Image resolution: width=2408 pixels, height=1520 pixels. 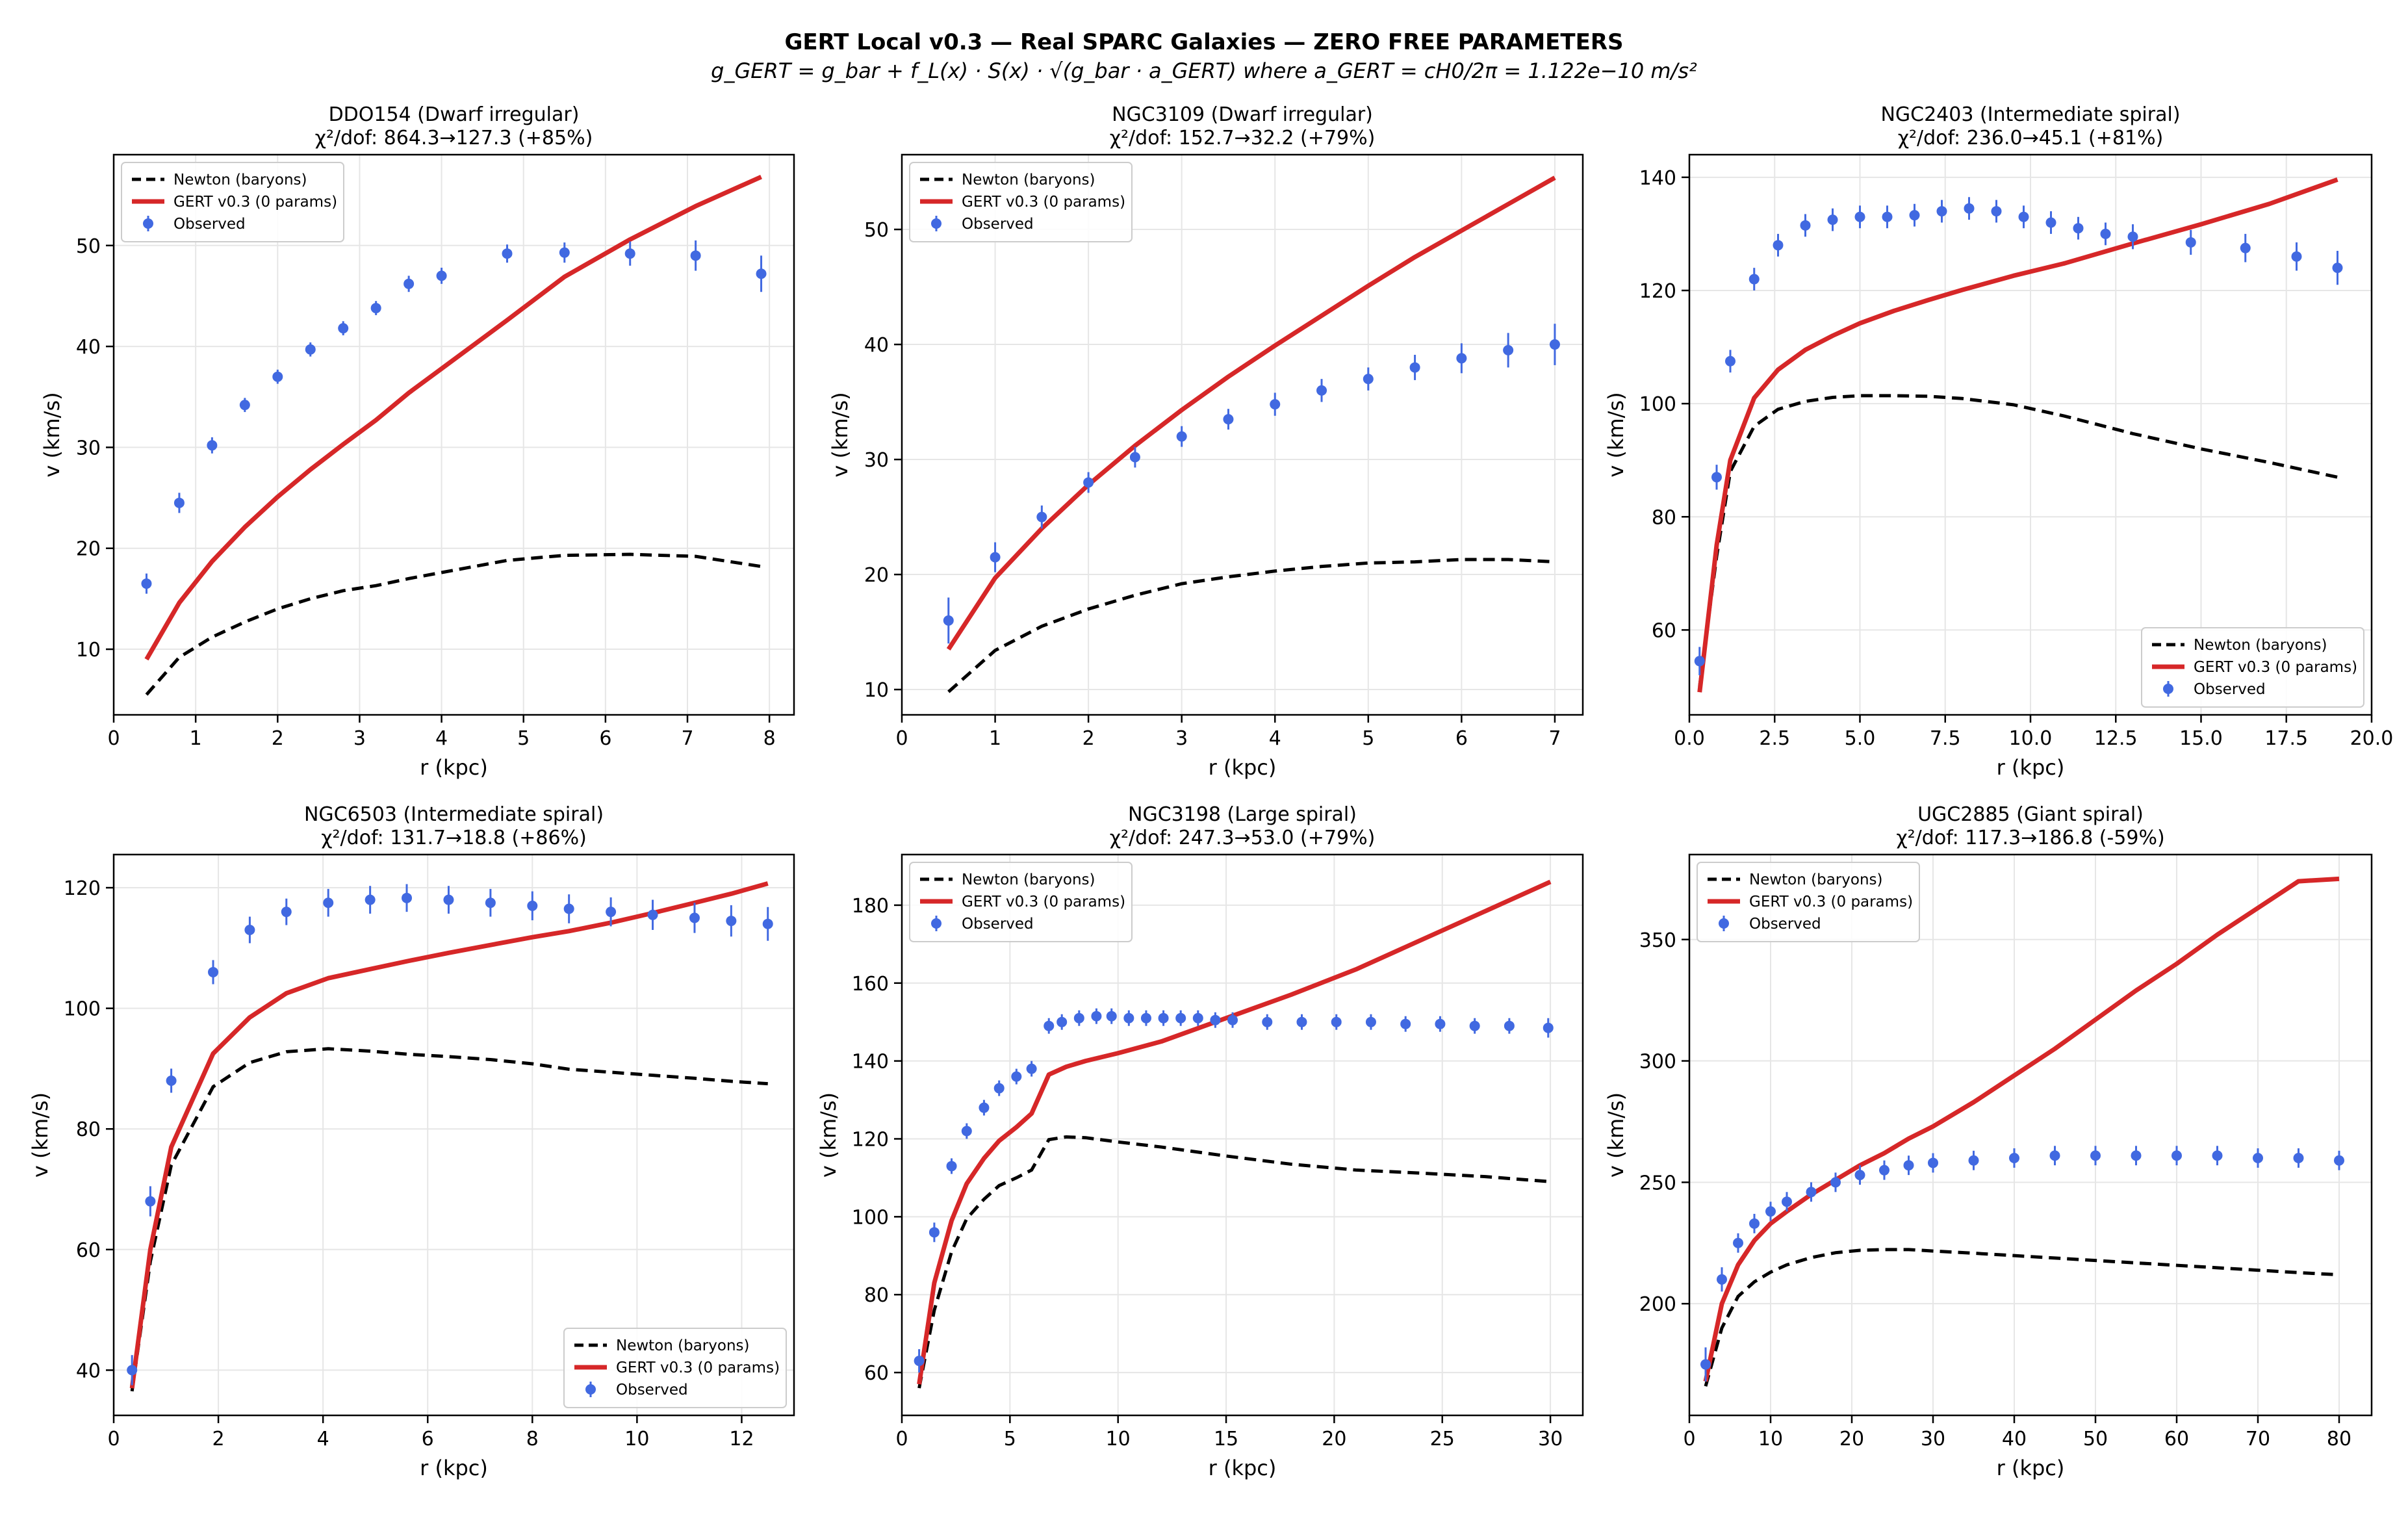 What do you see at coordinates (870, 906) in the screenshot?
I see `y-tick-label: 180` at bounding box center [870, 906].